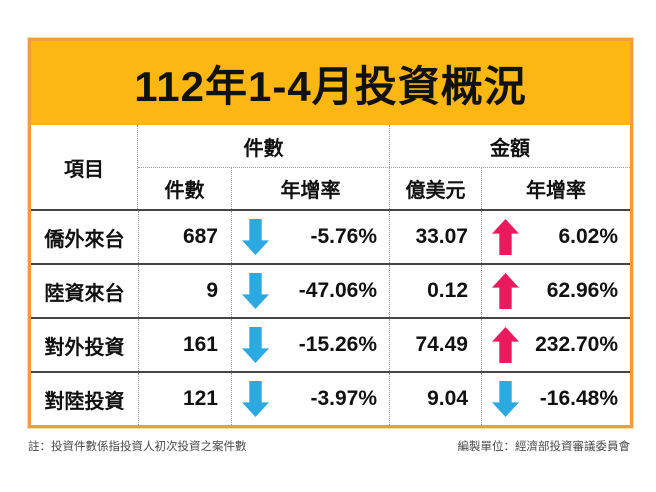  What do you see at coordinates (84, 401) in the screenshot?
I see `row-label: 對陸投資` at bounding box center [84, 401].